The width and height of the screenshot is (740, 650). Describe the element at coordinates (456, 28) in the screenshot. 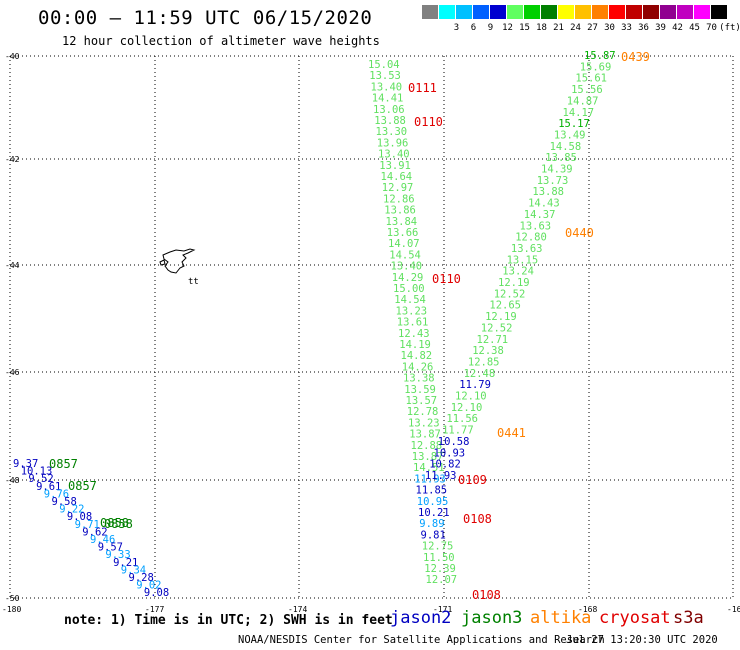

I see `legend-tick-label: 3` at that location.